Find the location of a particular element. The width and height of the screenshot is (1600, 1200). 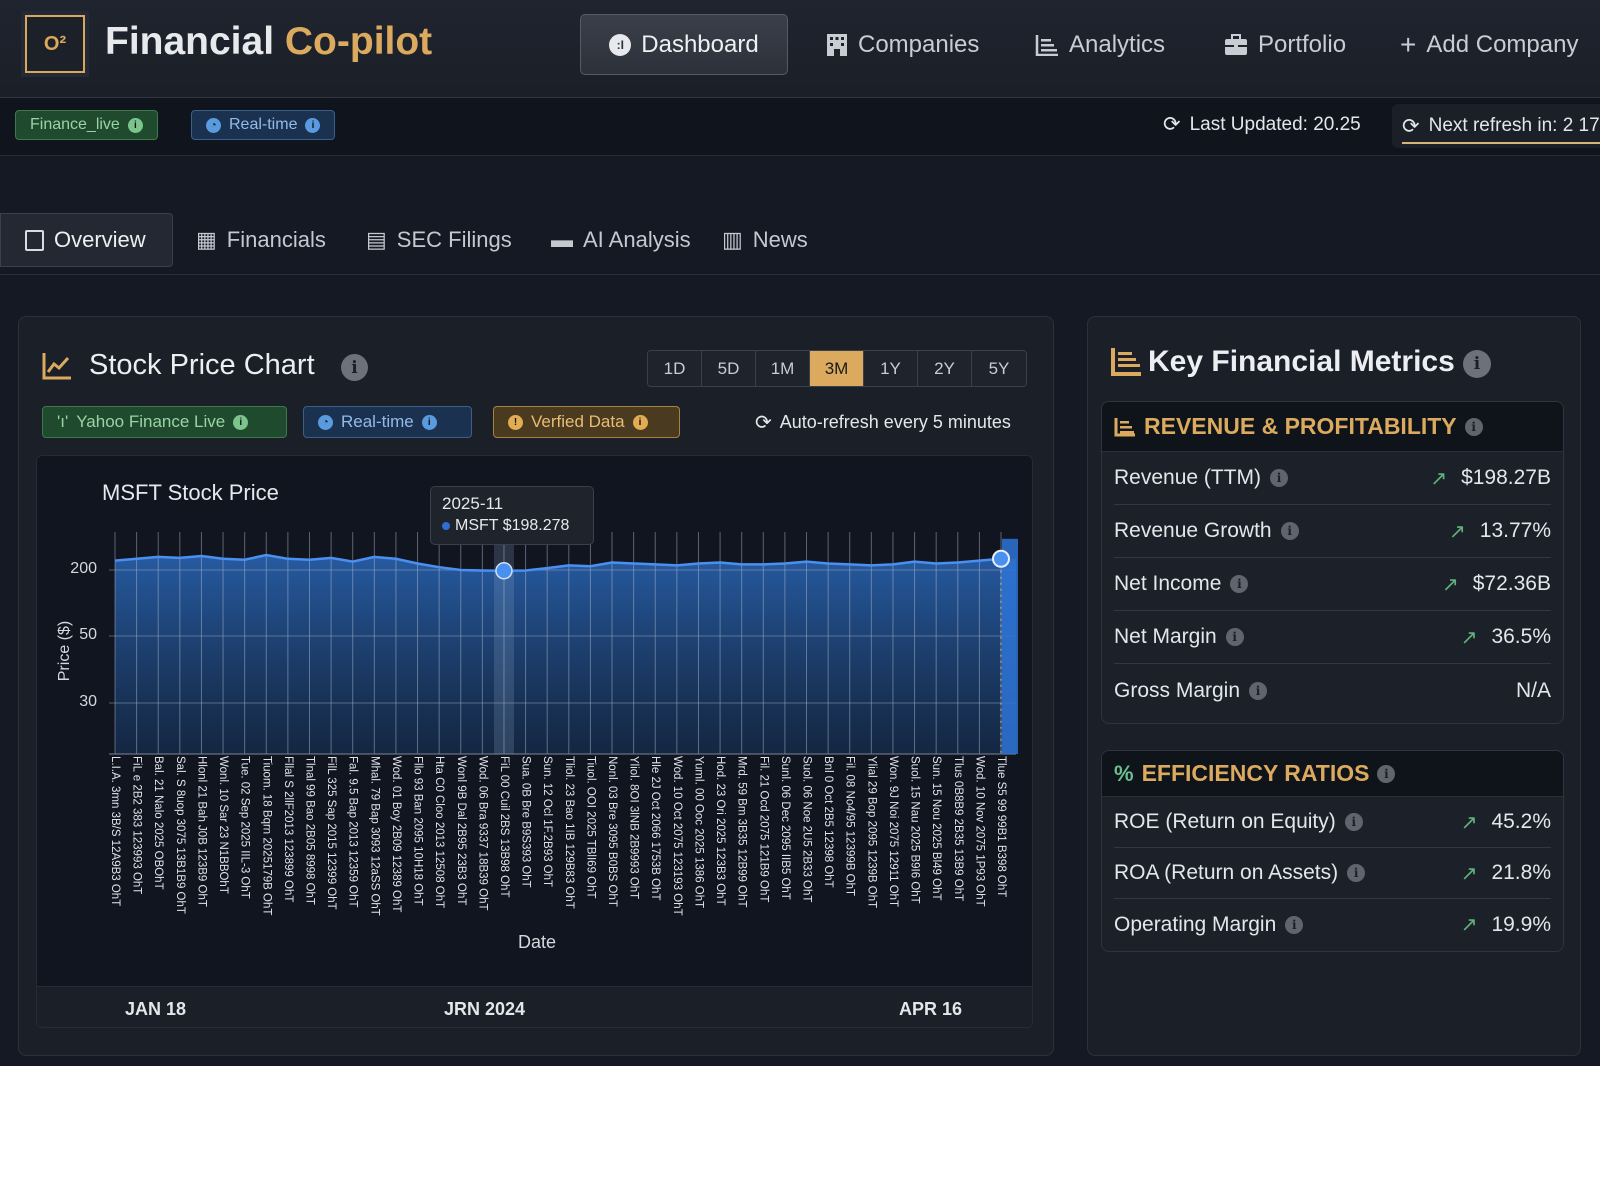

section-header: % EFFICIENCY RATIOS i is located at coordinates (1332, 774).